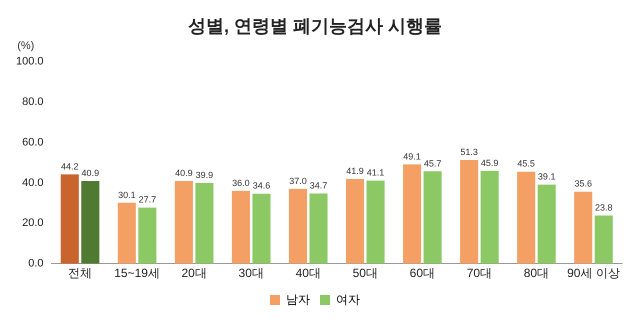 The height and width of the screenshot is (324, 640). I want to click on data-label: 45.5, so click(526, 163).